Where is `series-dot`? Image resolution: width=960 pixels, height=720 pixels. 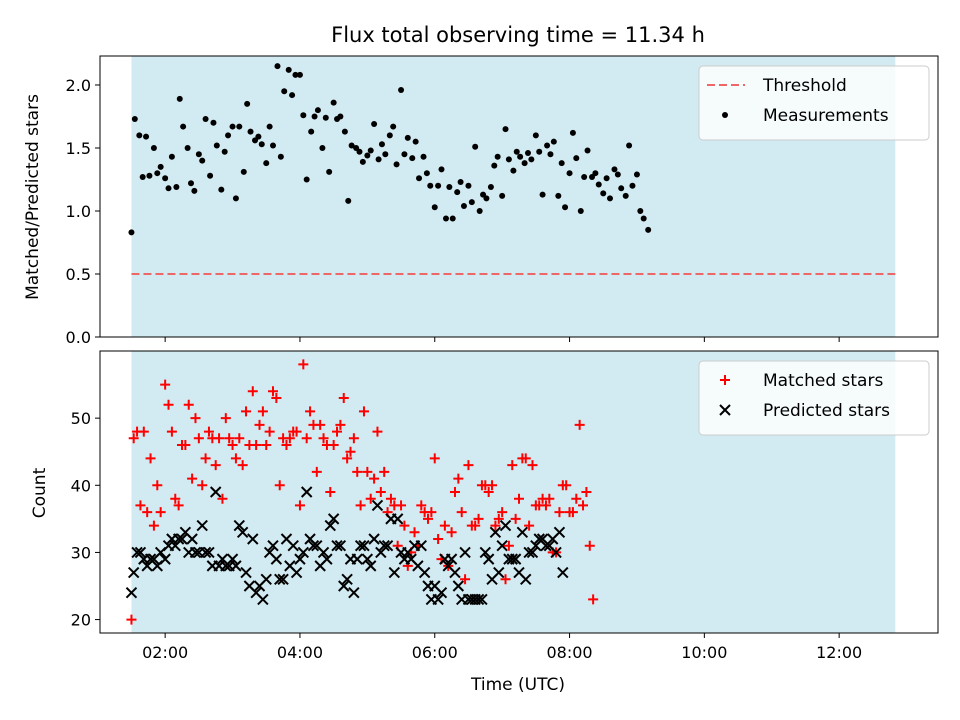 series-dot is located at coordinates (390, 149).